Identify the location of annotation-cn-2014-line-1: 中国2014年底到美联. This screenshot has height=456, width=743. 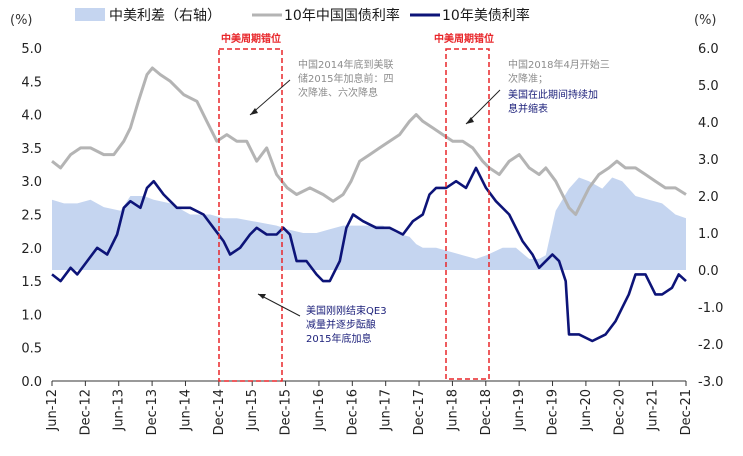
(345, 64).